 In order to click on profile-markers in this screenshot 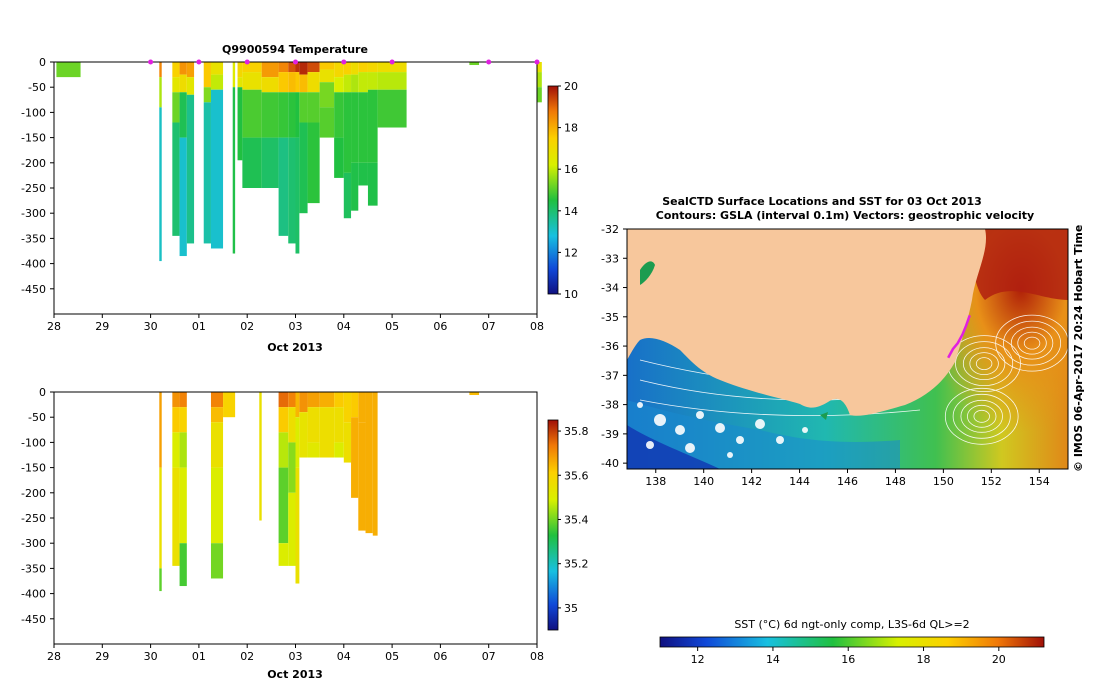, I will do `click(344, 62)`.